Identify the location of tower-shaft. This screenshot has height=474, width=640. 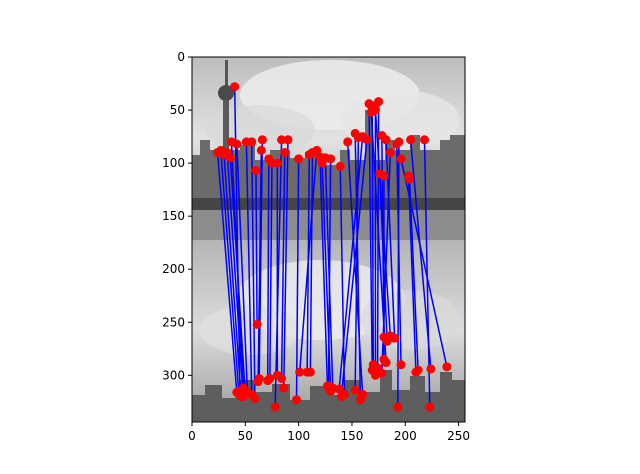
(226, 125).